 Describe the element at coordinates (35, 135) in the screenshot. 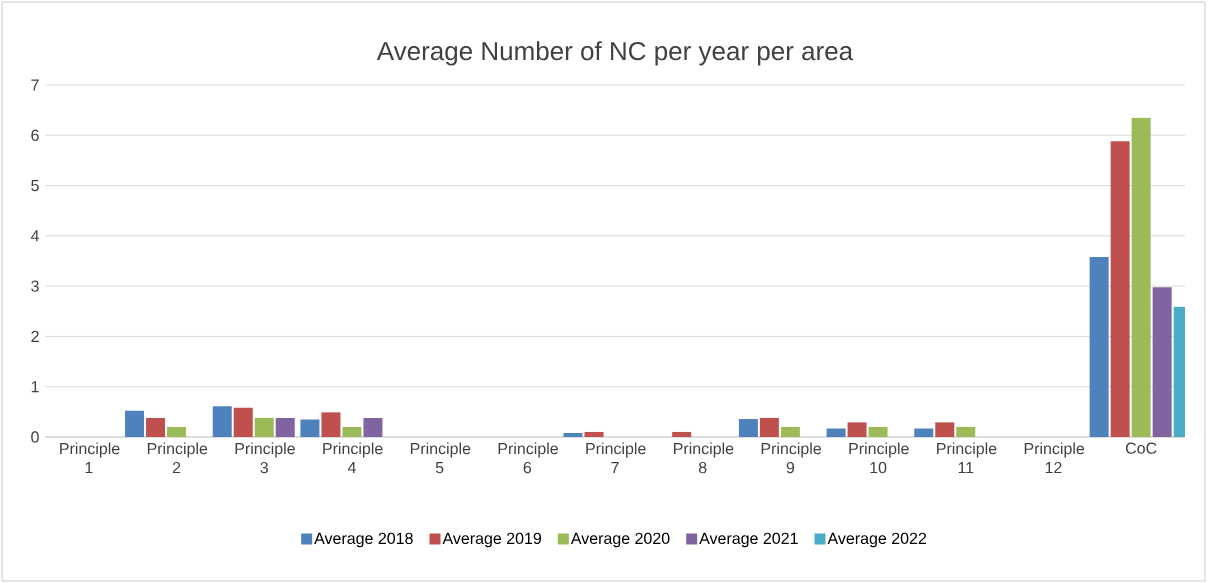

I see `y-tick-label: 6` at that location.